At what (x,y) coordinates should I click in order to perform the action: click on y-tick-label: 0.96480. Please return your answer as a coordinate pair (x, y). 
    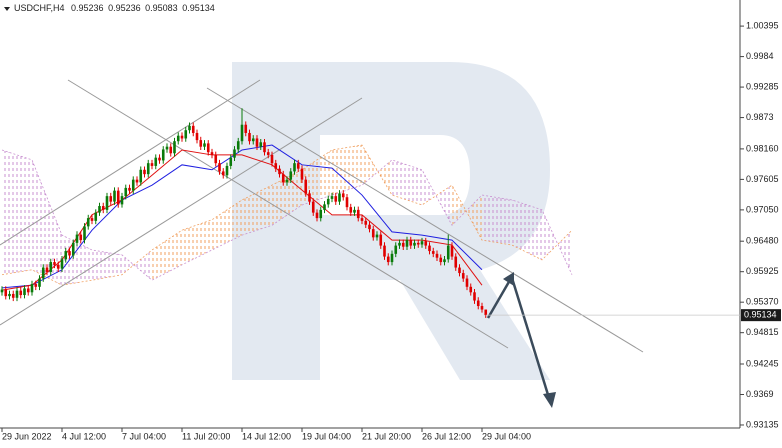
    Looking at the image, I should click on (762, 241).